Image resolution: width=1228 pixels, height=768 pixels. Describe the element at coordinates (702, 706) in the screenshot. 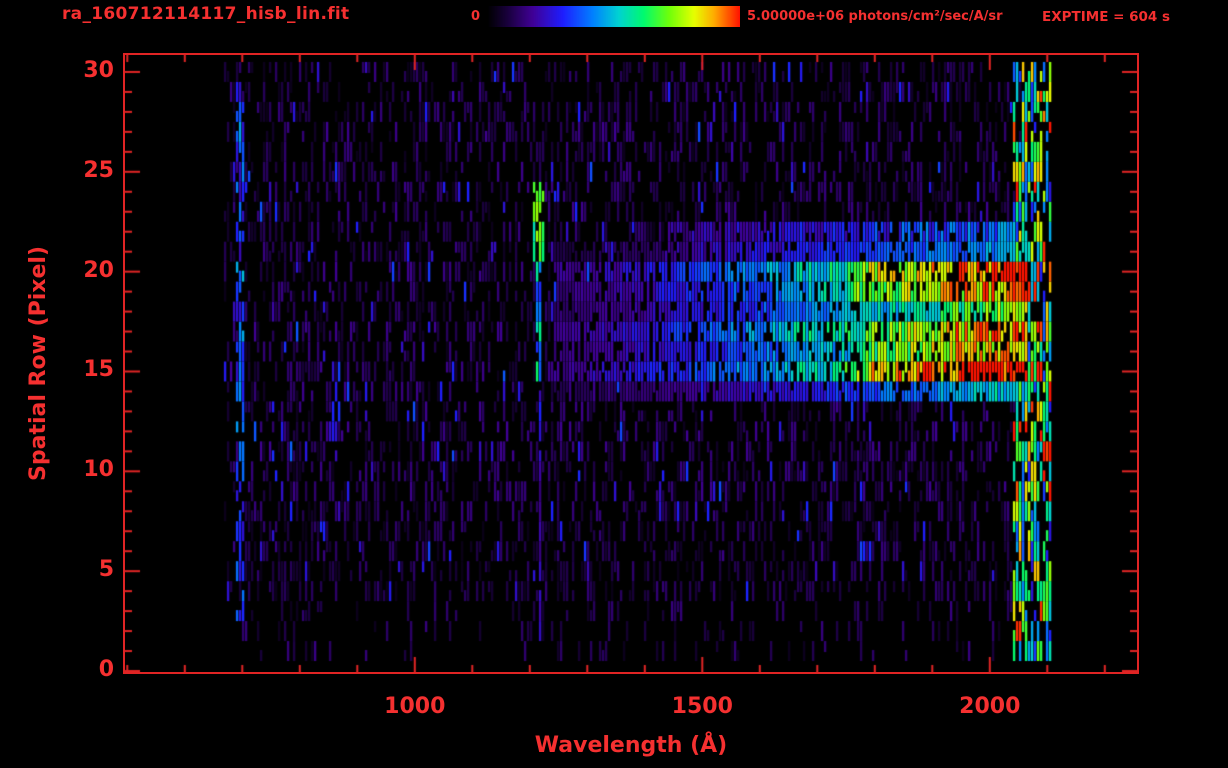

I see `x-tick-label: 1500` at that location.